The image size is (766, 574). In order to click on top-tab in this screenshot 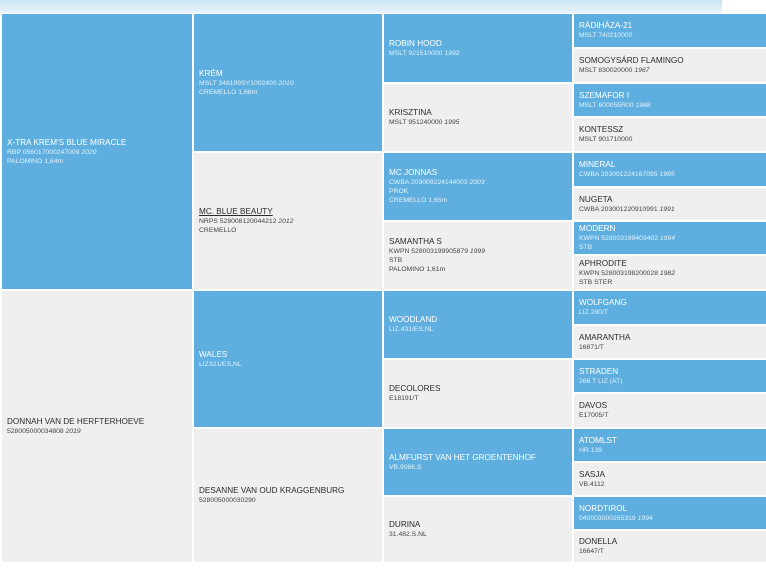, I will do `click(744, 6)`.